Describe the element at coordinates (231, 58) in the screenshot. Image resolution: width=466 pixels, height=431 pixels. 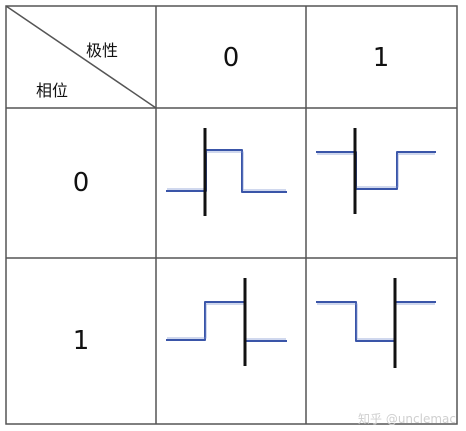
I see `column-header-0: 0` at that location.